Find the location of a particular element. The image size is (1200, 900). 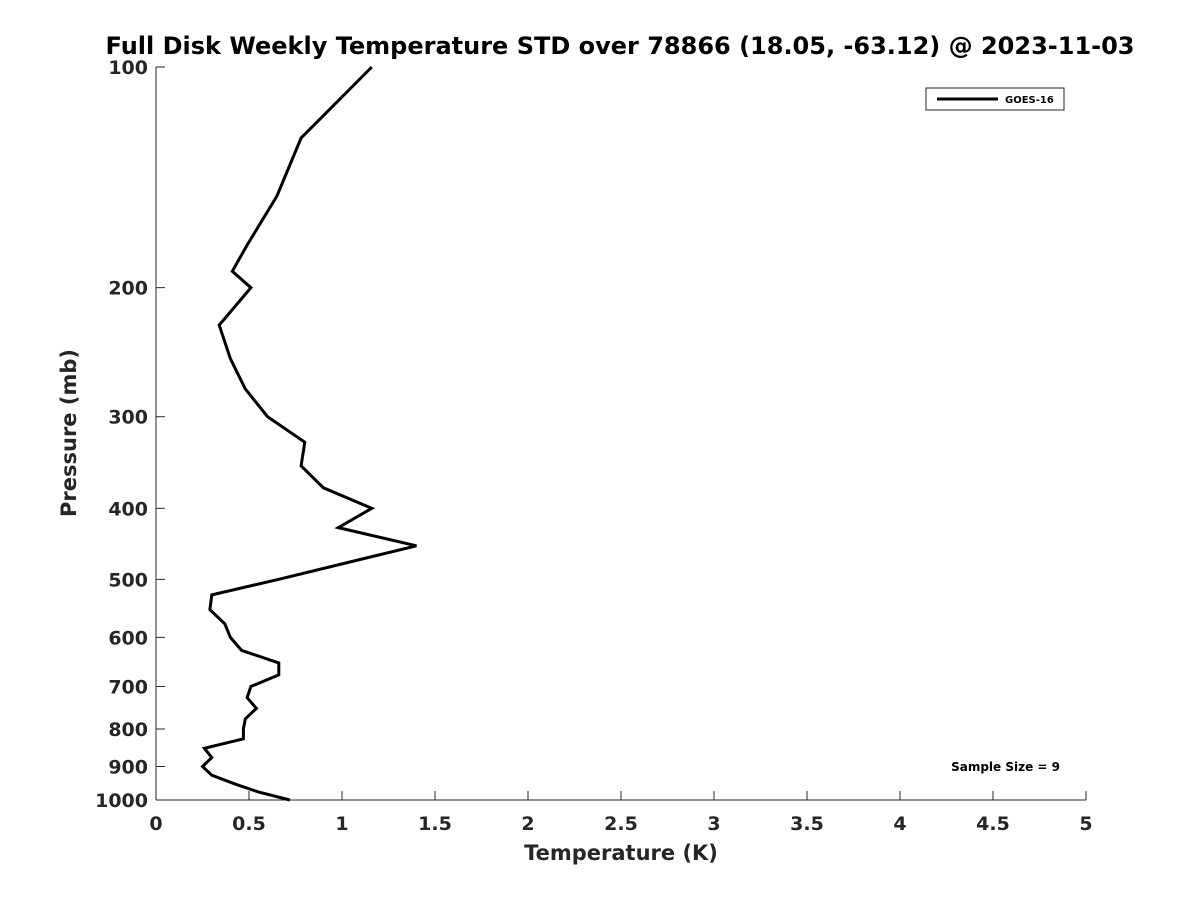

x-tick-label: 4 is located at coordinates (899, 824).